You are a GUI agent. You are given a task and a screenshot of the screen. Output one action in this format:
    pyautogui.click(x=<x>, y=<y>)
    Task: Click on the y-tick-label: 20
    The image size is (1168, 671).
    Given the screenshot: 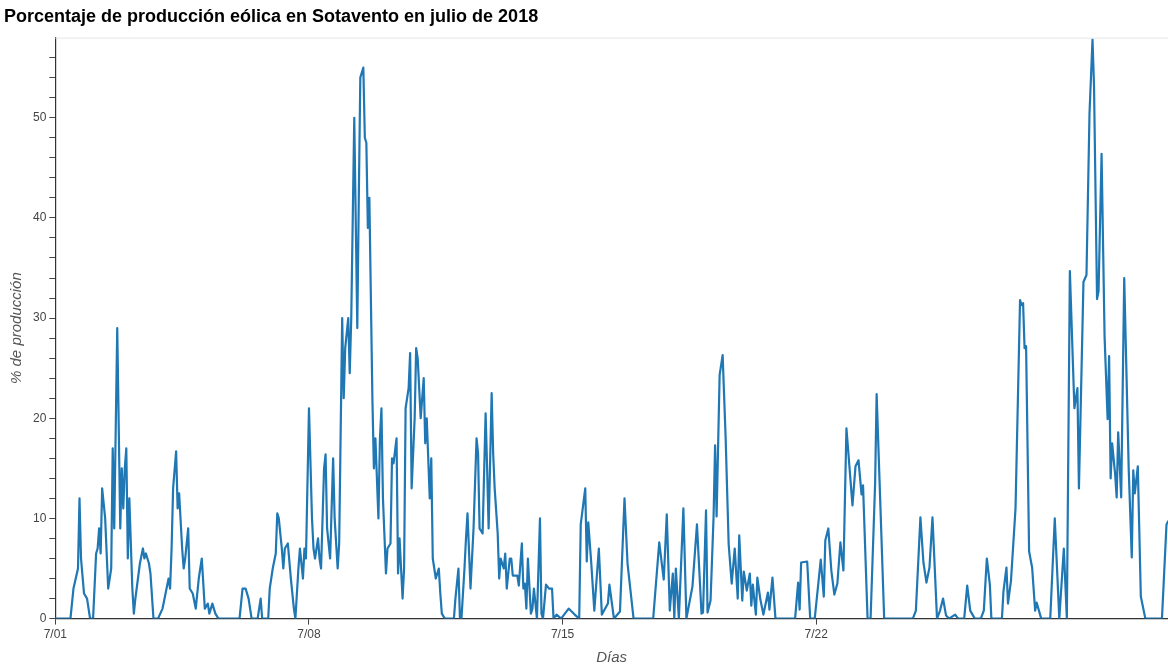 What is the action you would take?
    pyautogui.click(x=39, y=417)
    